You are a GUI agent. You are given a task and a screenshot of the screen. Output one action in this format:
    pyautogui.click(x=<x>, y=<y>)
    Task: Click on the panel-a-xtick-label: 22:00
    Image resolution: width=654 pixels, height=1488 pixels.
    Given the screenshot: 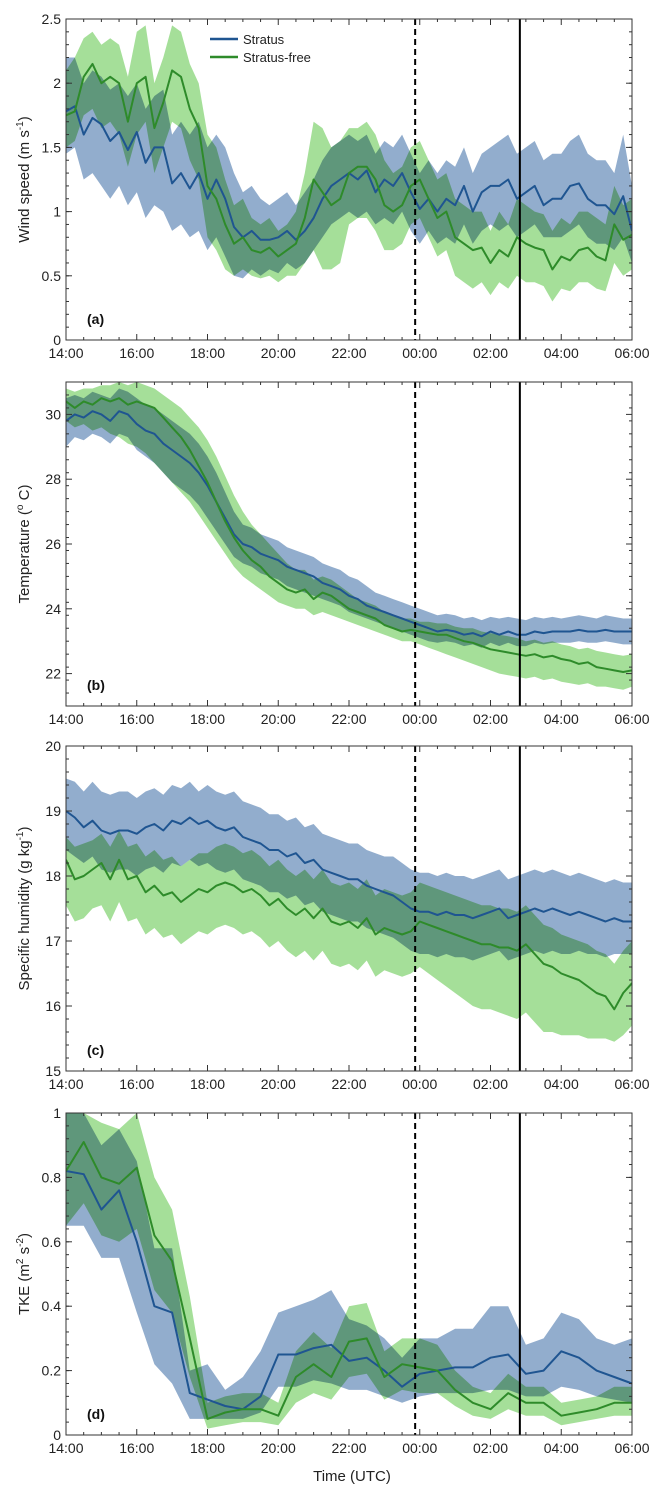 What is the action you would take?
    pyautogui.click(x=348, y=353)
    